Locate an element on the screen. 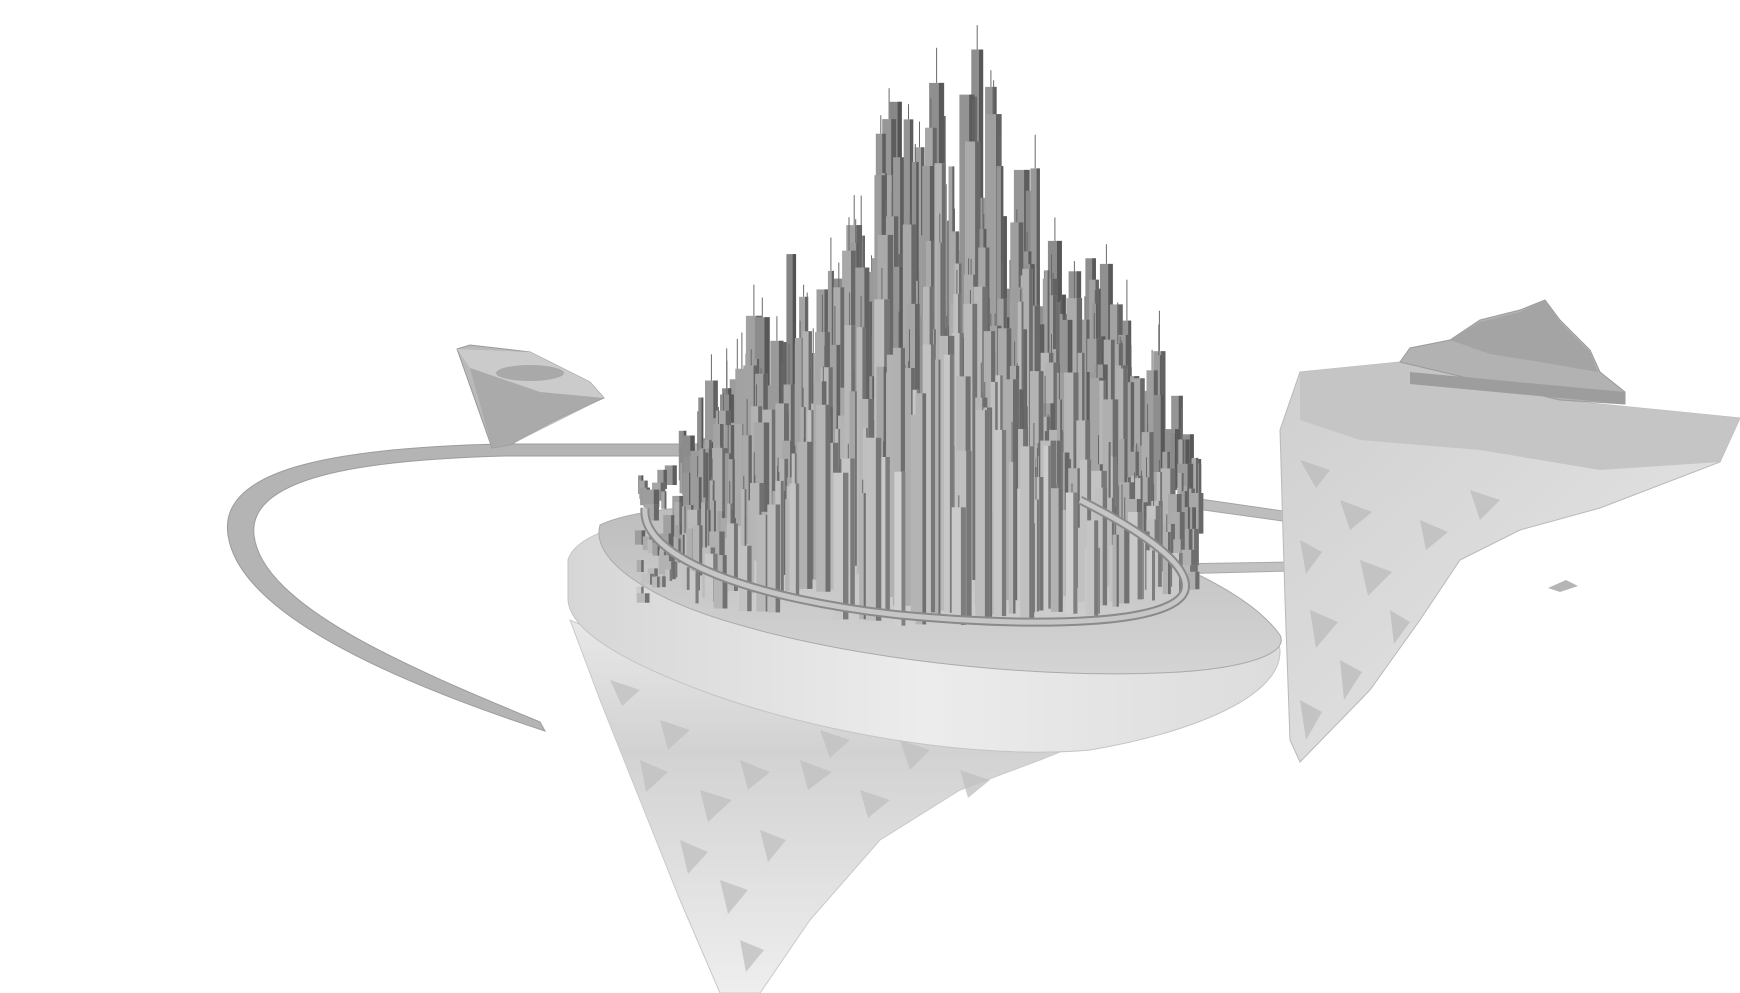 The height and width of the screenshot is (993, 1740). small-rock-fragment is located at coordinates (1563, 586).